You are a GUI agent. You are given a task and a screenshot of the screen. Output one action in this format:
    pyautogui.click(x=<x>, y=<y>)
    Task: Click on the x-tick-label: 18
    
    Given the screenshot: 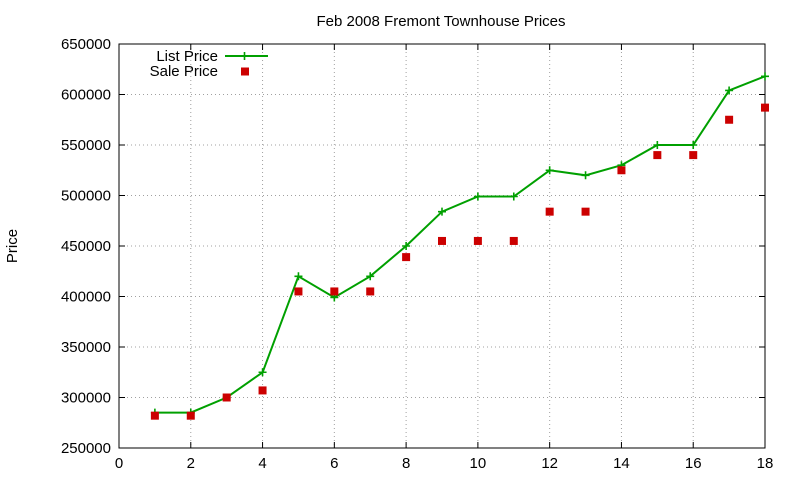 What is the action you would take?
    pyautogui.click(x=765, y=463)
    